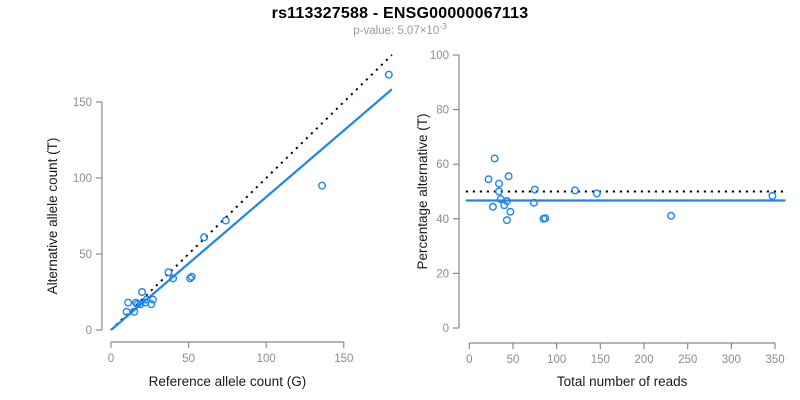 The width and height of the screenshot is (800, 400). Describe the element at coordinates (442, 220) in the screenshot. I see `y-axis-tick-label: 40` at that location.